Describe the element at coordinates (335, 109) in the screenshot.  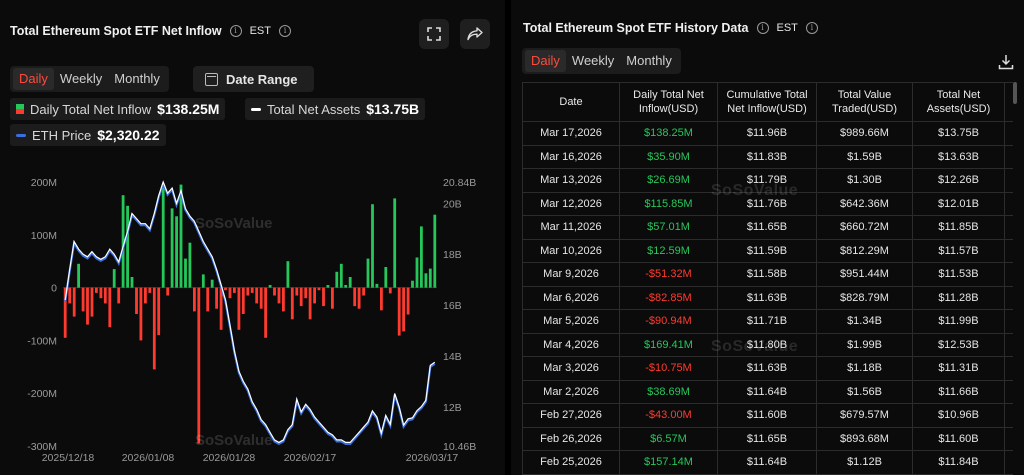
I see `legend-assets: Total Net Assets $13.75B` at that location.